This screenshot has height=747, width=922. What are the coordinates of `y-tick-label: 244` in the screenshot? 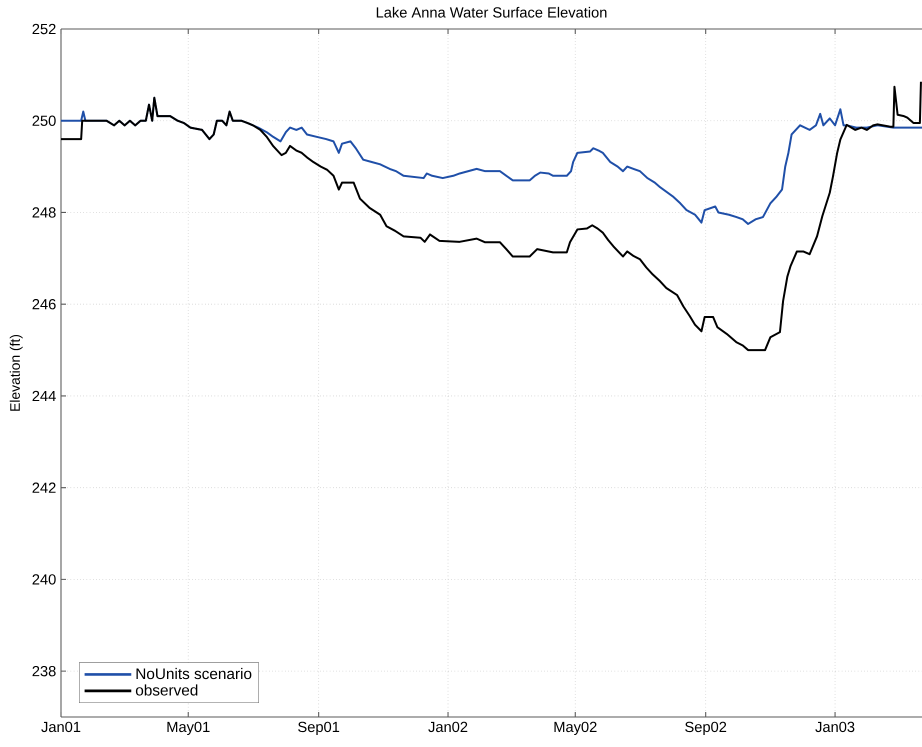 It's located at (44, 396).